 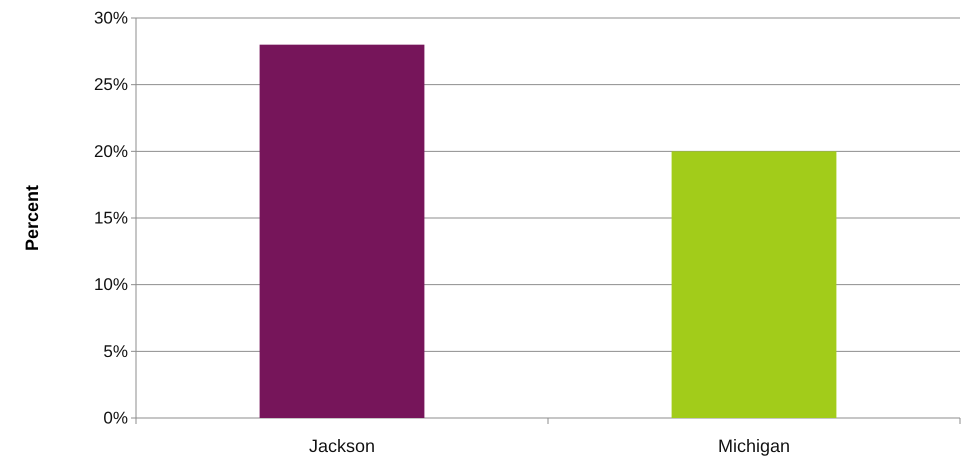 I want to click on y-tick-label: 5%, so click(x=115, y=351).